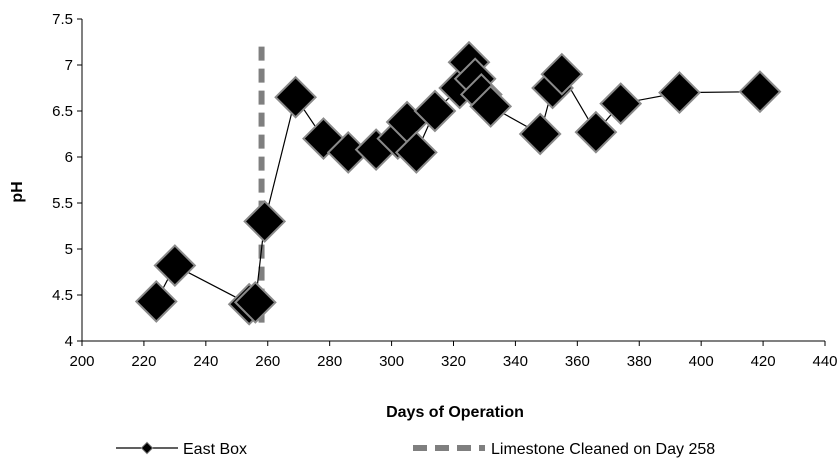 This screenshot has width=839, height=460. I want to click on x-tick-label: 340, so click(515, 361).